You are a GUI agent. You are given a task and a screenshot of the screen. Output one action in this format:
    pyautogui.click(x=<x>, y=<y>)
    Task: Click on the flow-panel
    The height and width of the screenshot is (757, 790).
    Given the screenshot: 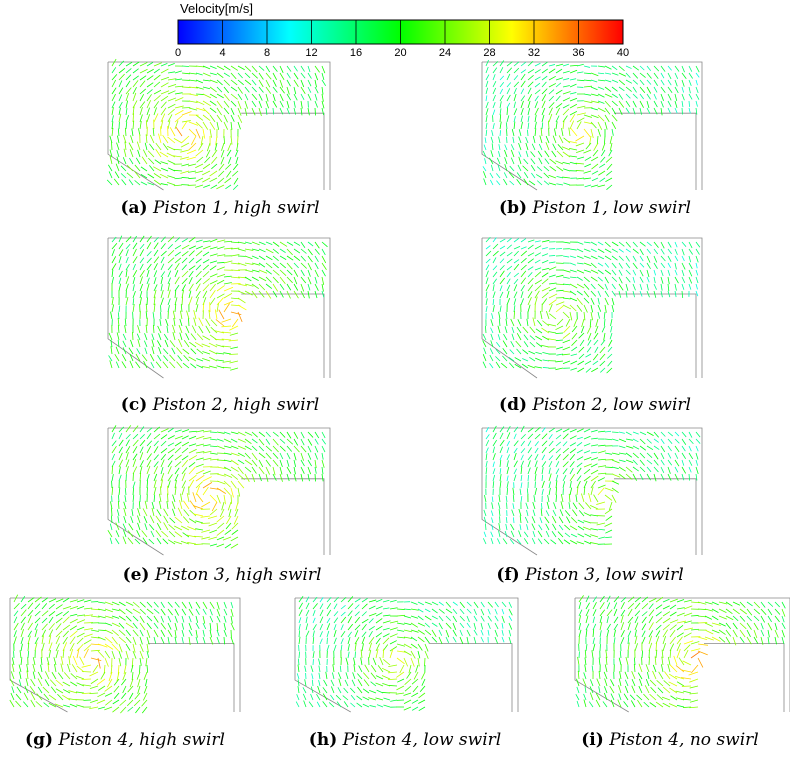 What is the action you would take?
    pyautogui.click(x=592, y=308)
    